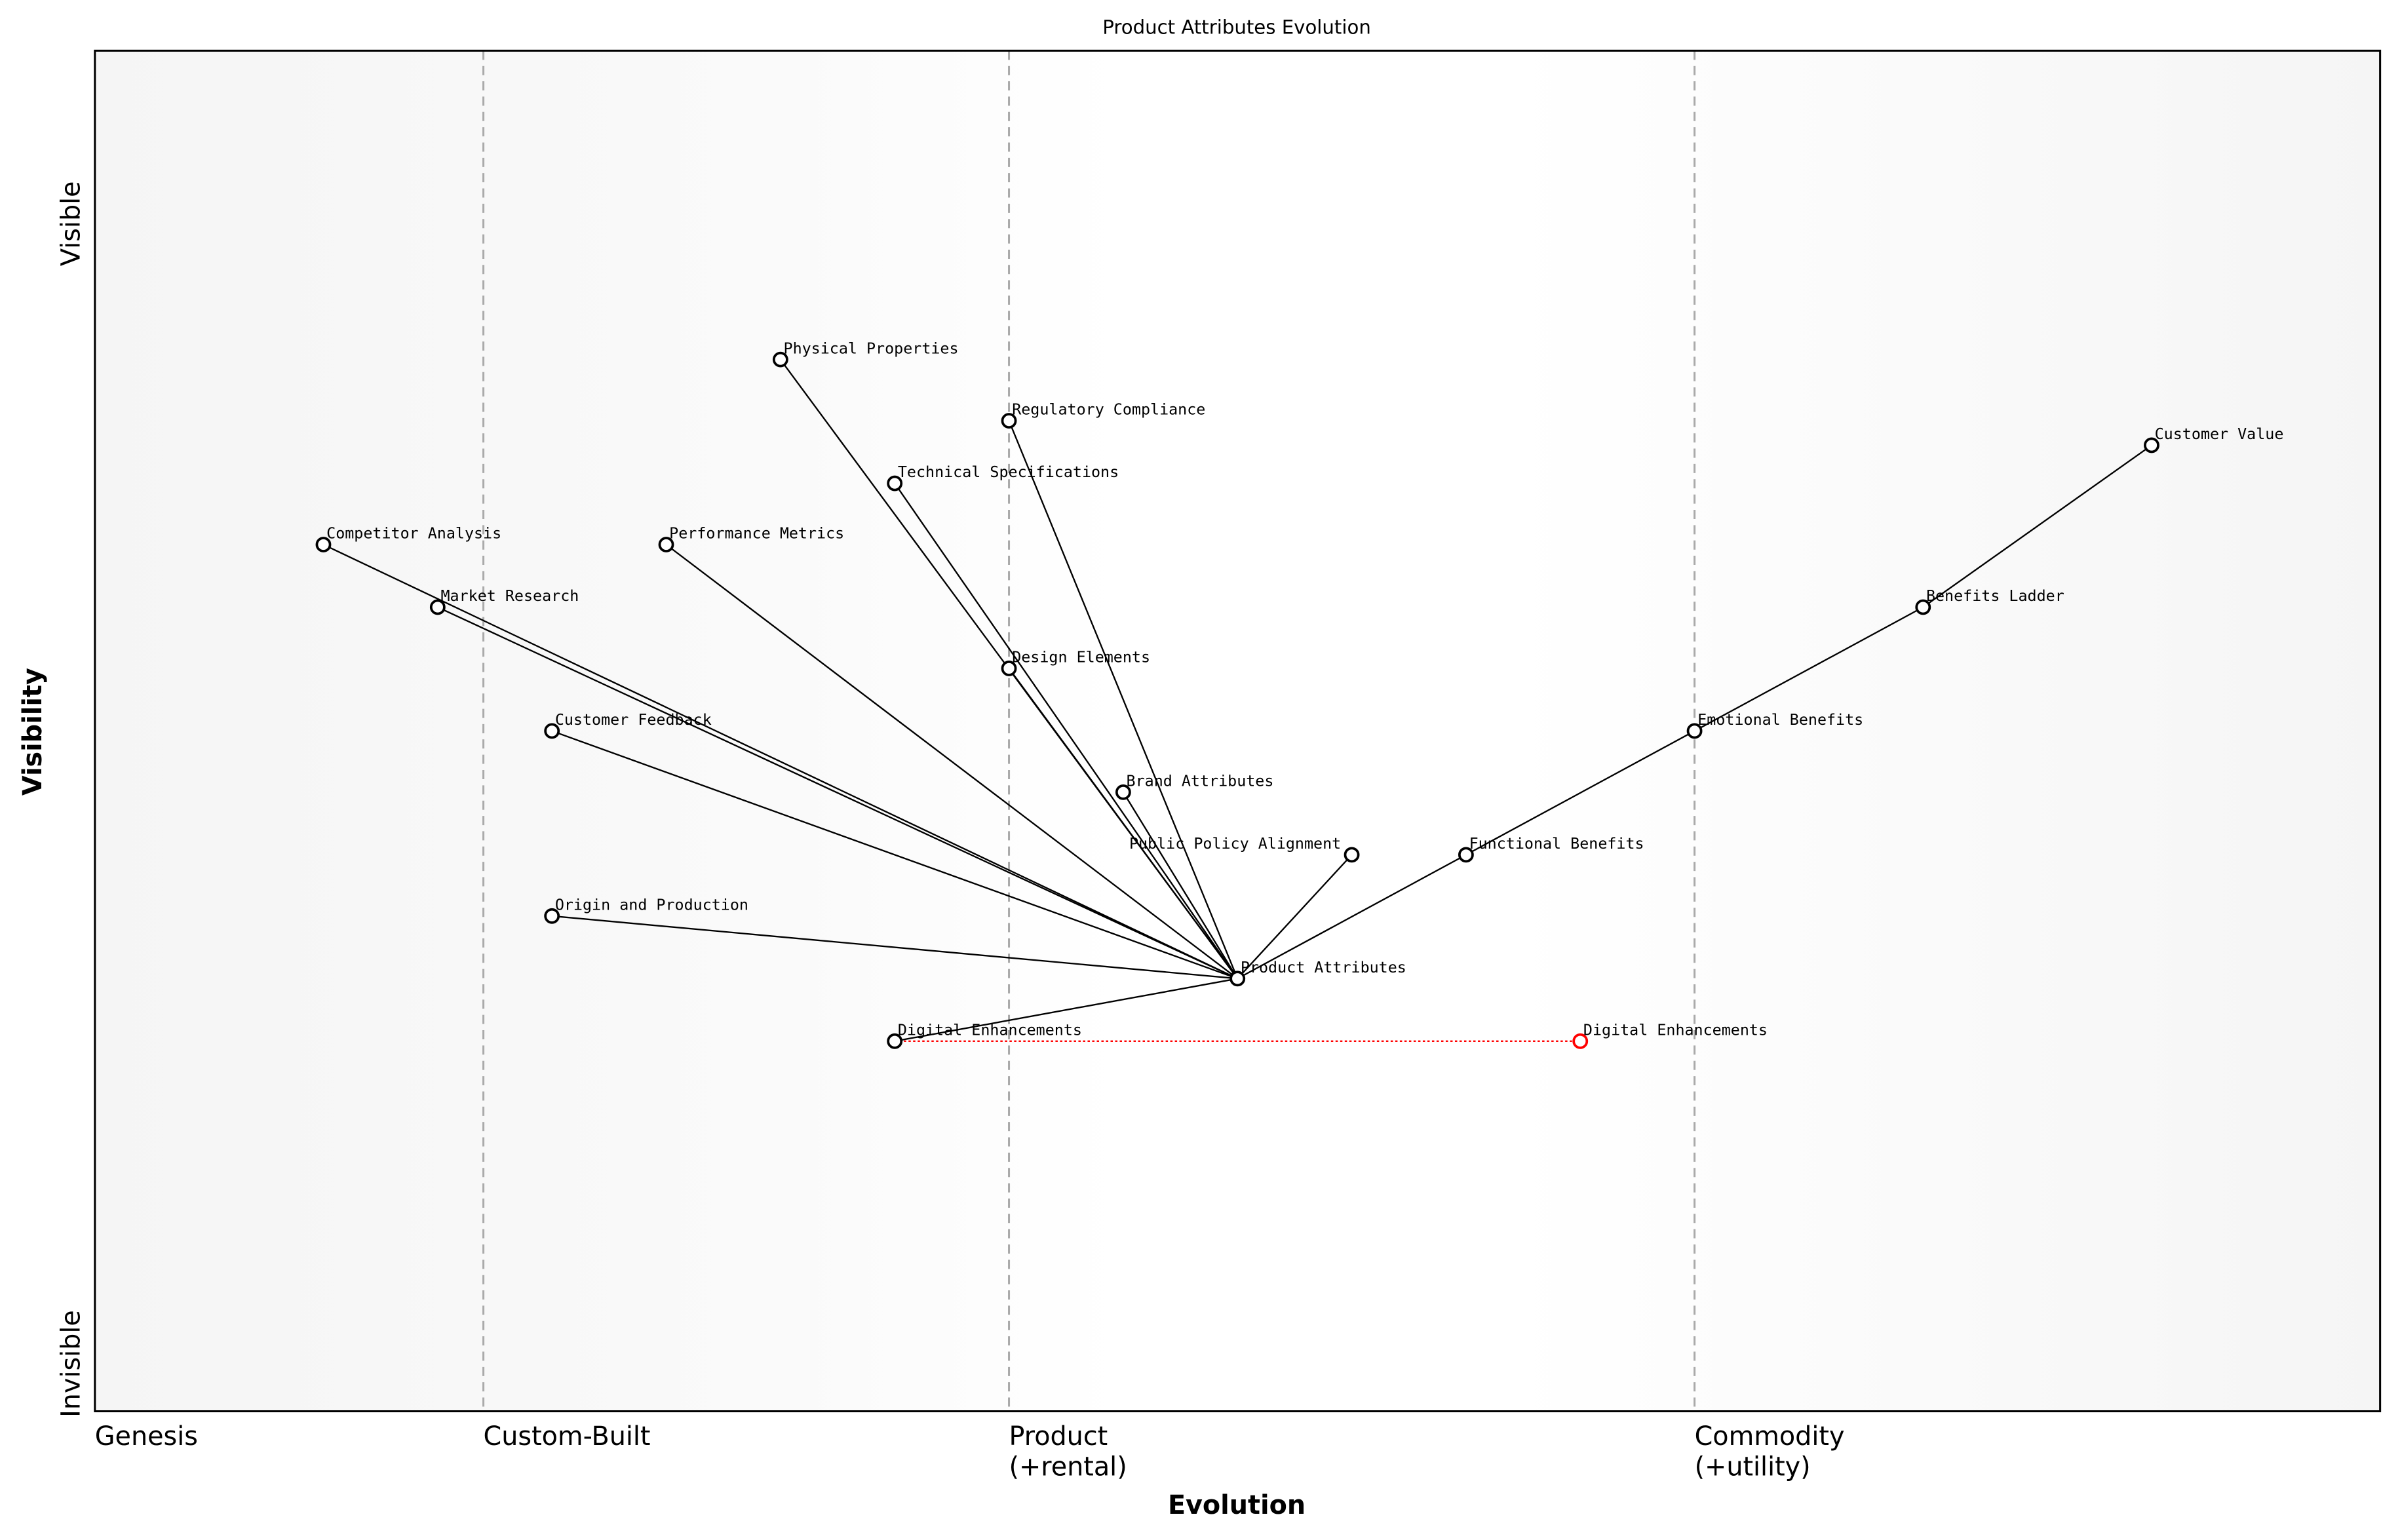 This screenshot has width=2400, height=1540. I want to click on link-product-attributes-to-regulatory-compliance, so click(1123, 699).